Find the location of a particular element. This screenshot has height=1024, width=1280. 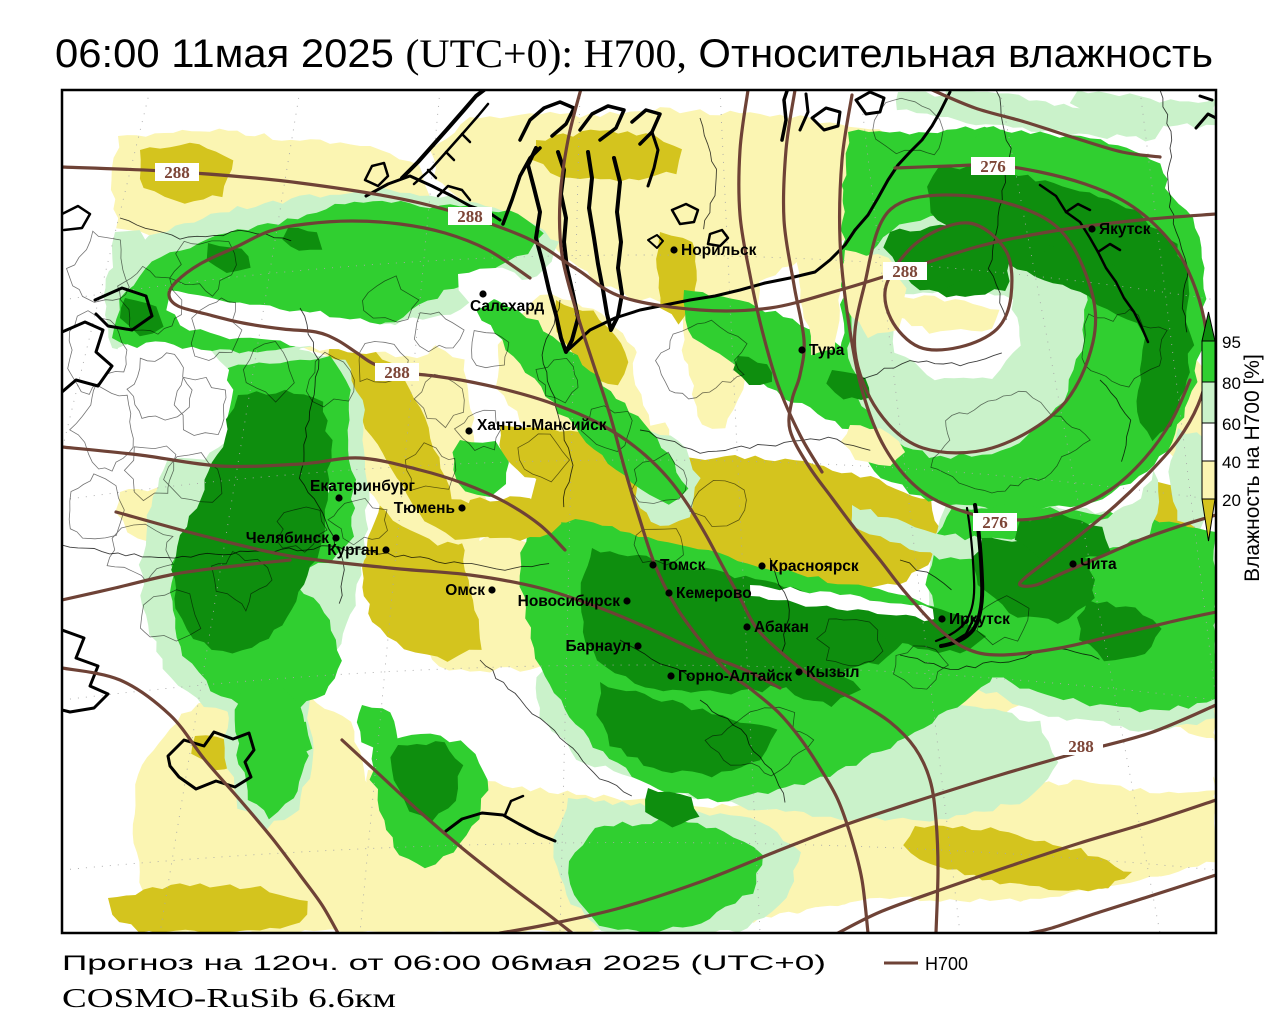

svg-text: Кемерово is located at coordinates (714, 593).